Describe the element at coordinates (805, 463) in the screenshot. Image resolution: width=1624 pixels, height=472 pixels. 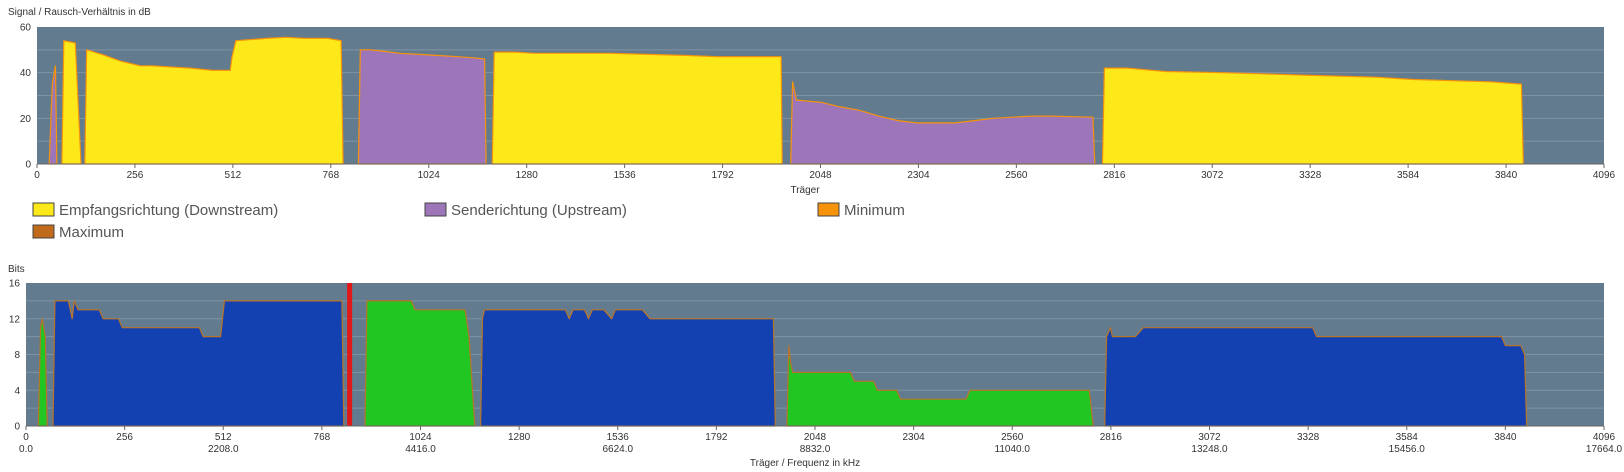
I see `bits-x-axis-label: Träger / Frequenz in kHz` at that location.